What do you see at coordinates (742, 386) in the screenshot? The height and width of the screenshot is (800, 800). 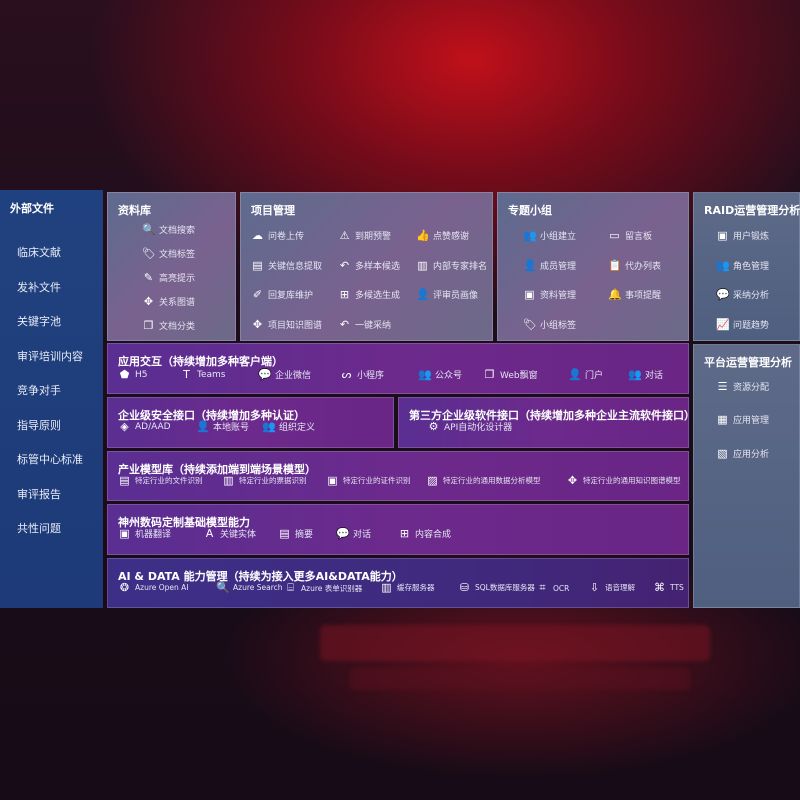 I see `item-checklist: ☰ 资源分配` at bounding box center [742, 386].